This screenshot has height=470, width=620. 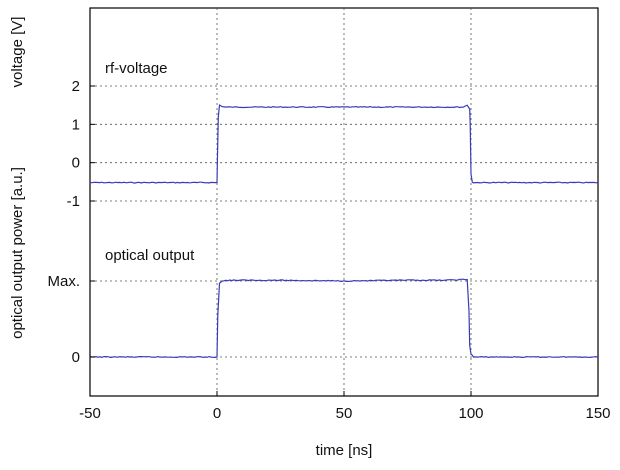 I want to click on y-tick-label: 1, so click(x=76, y=124).